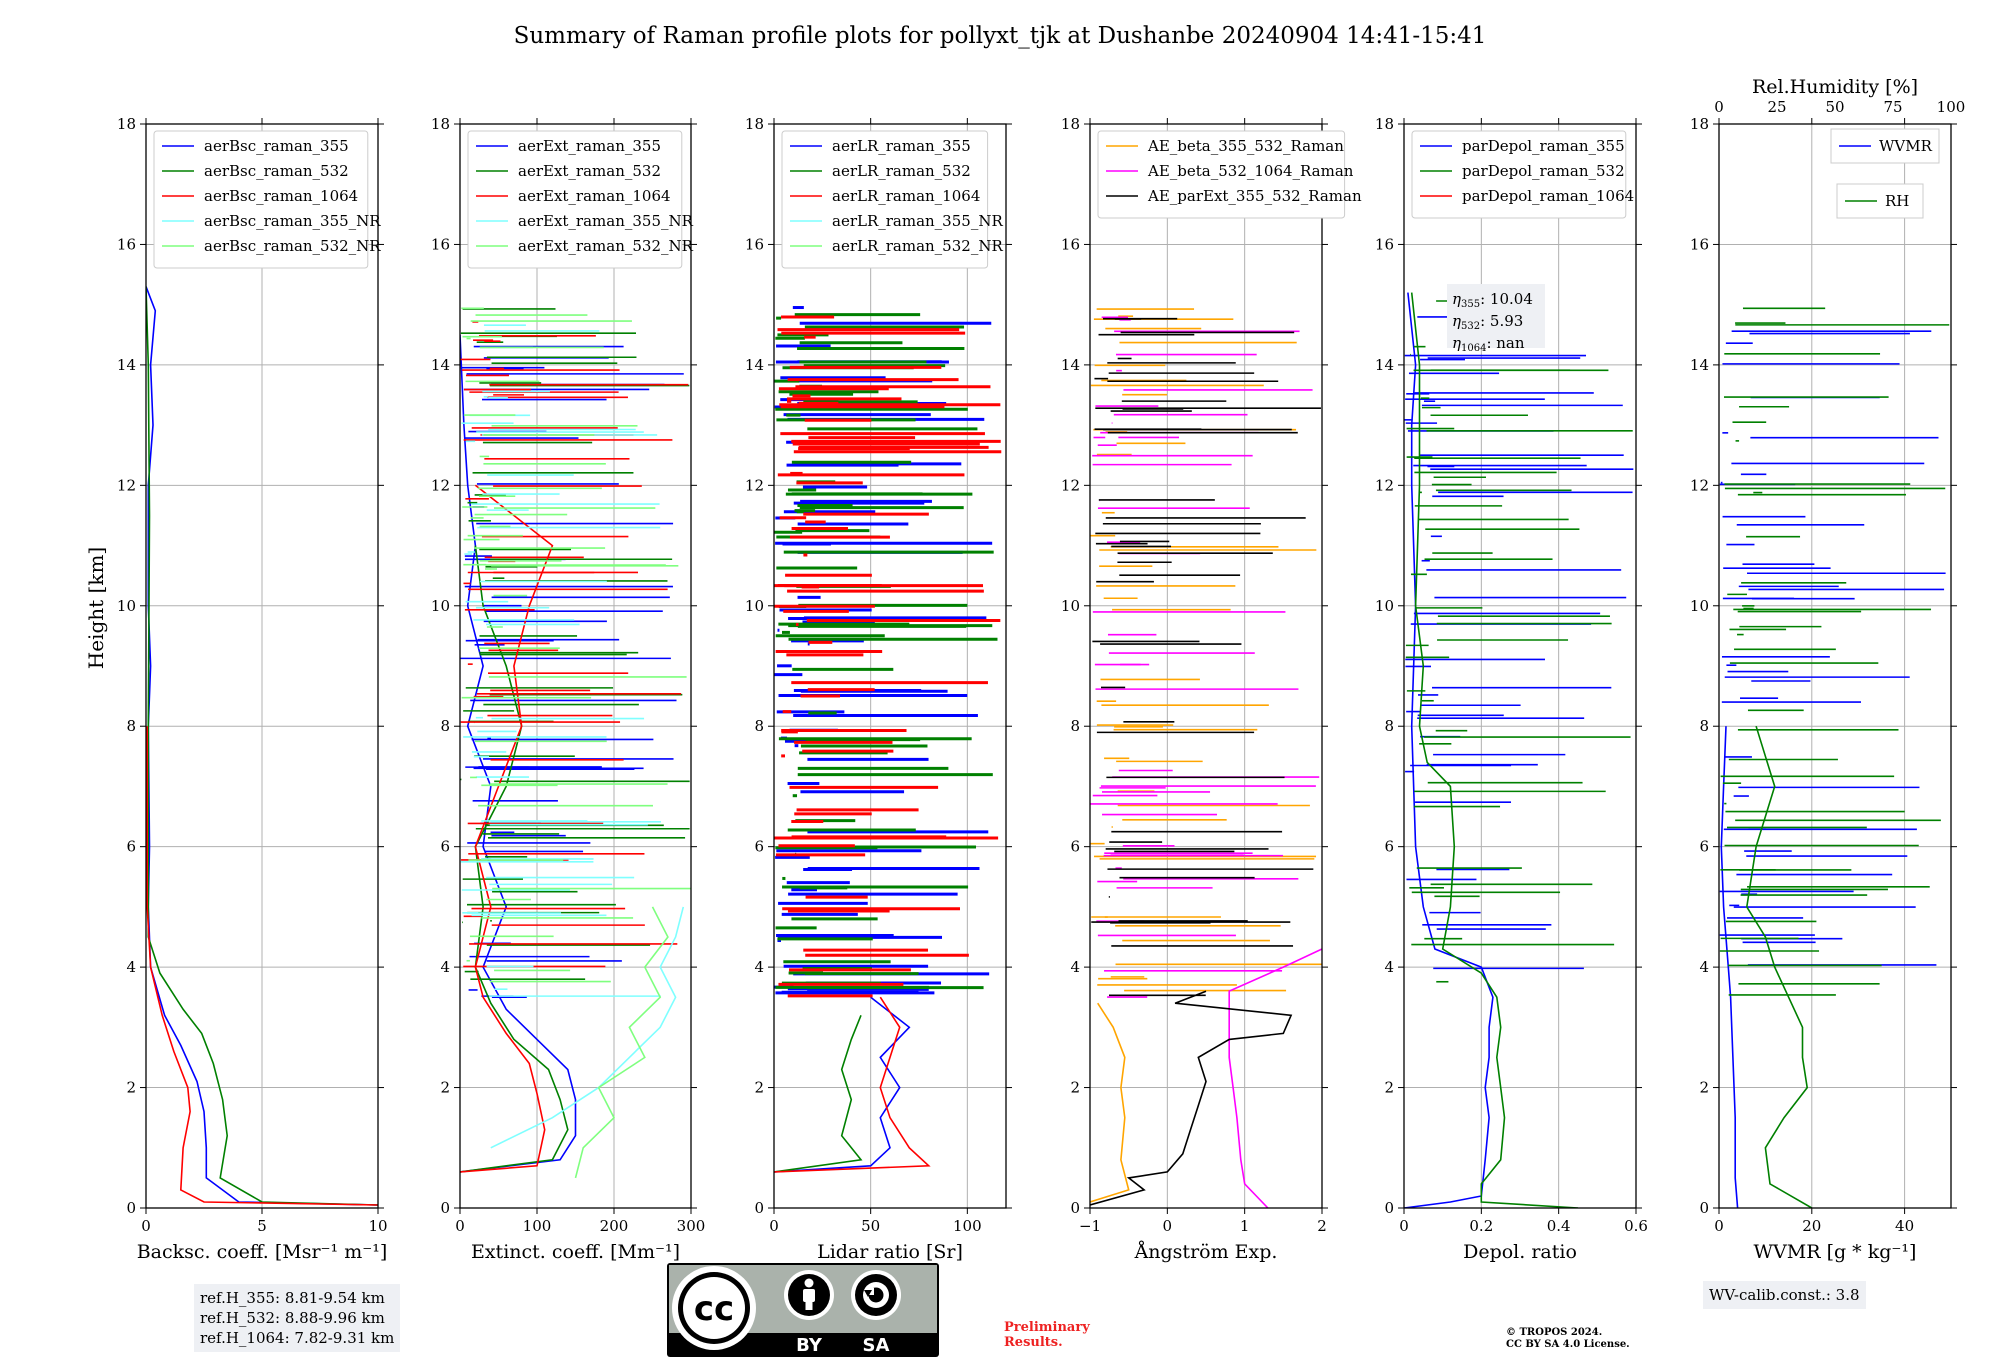 The height and width of the screenshot is (1360, 2000). What do you see at coordinates (1885, 146) in the screenshot?
I see `legend-wvmr: WVMR` at bounding box center [1885, 146].